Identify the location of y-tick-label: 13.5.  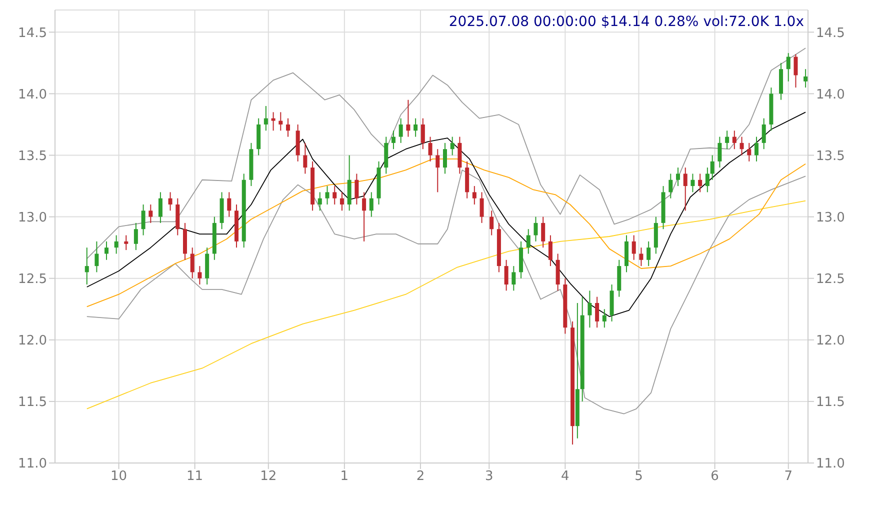
(32, 156).